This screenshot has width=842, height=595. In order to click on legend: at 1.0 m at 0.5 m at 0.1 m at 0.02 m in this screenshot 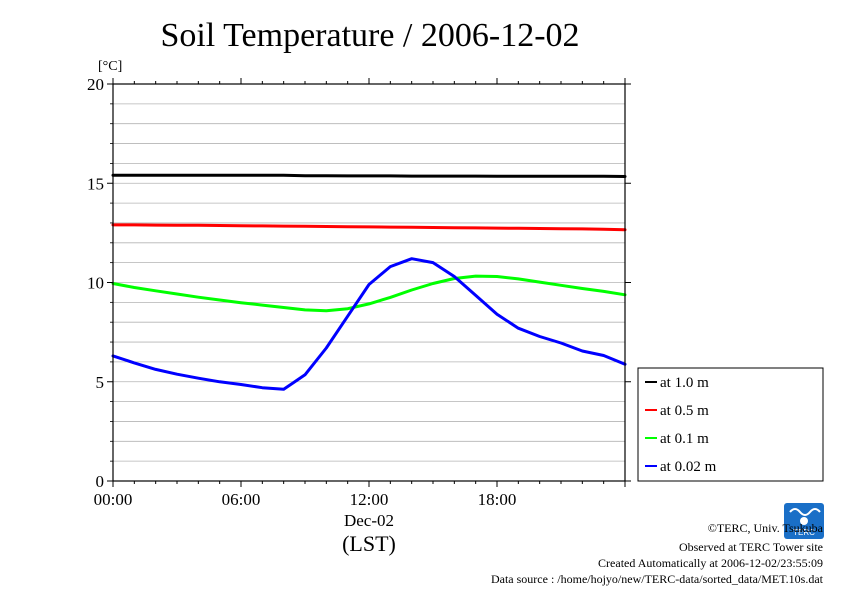, I will do `click(730, 424)`.